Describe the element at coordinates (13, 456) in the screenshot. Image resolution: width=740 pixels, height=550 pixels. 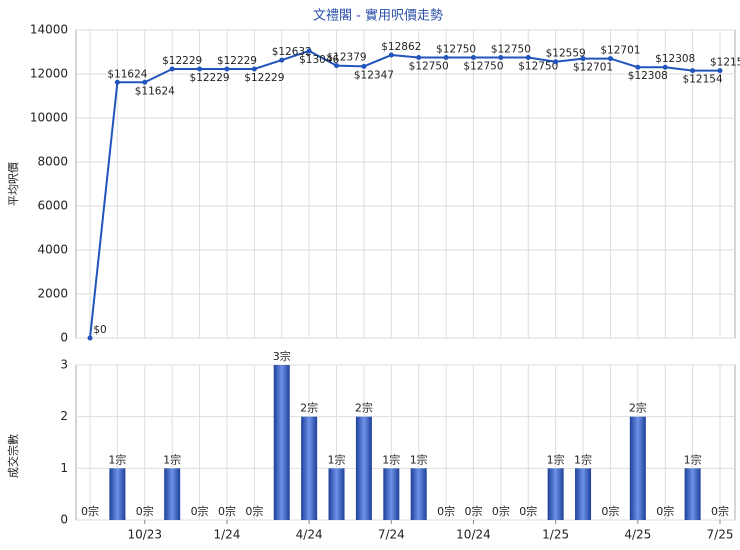
I see `y-axis-label: 成交宗數` at that location.